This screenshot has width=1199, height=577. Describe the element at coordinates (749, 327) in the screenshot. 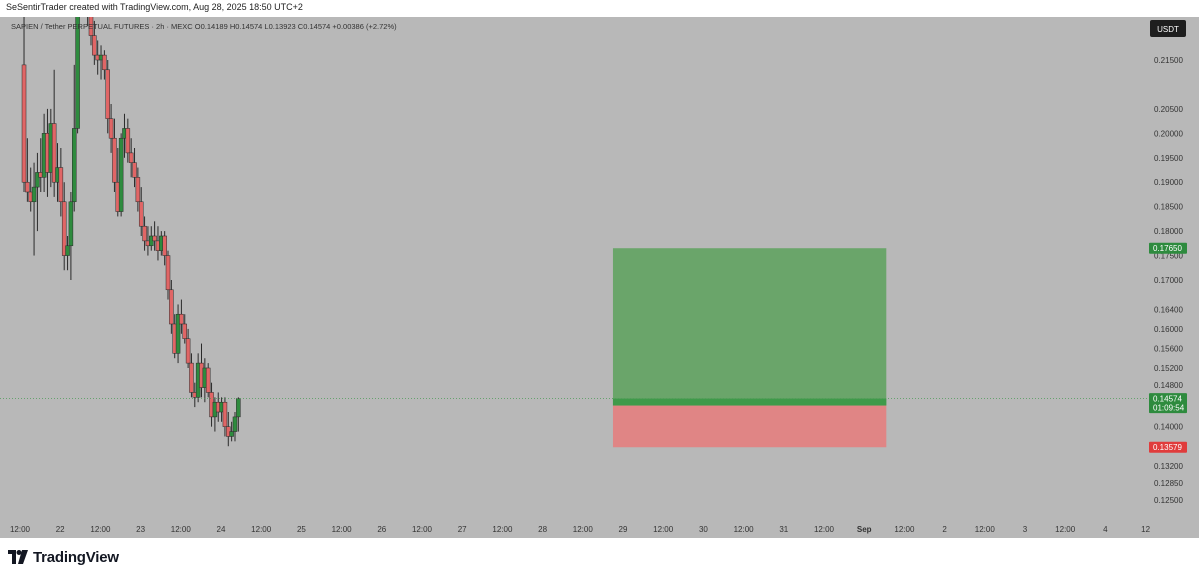

I see `target-zone` at that location.